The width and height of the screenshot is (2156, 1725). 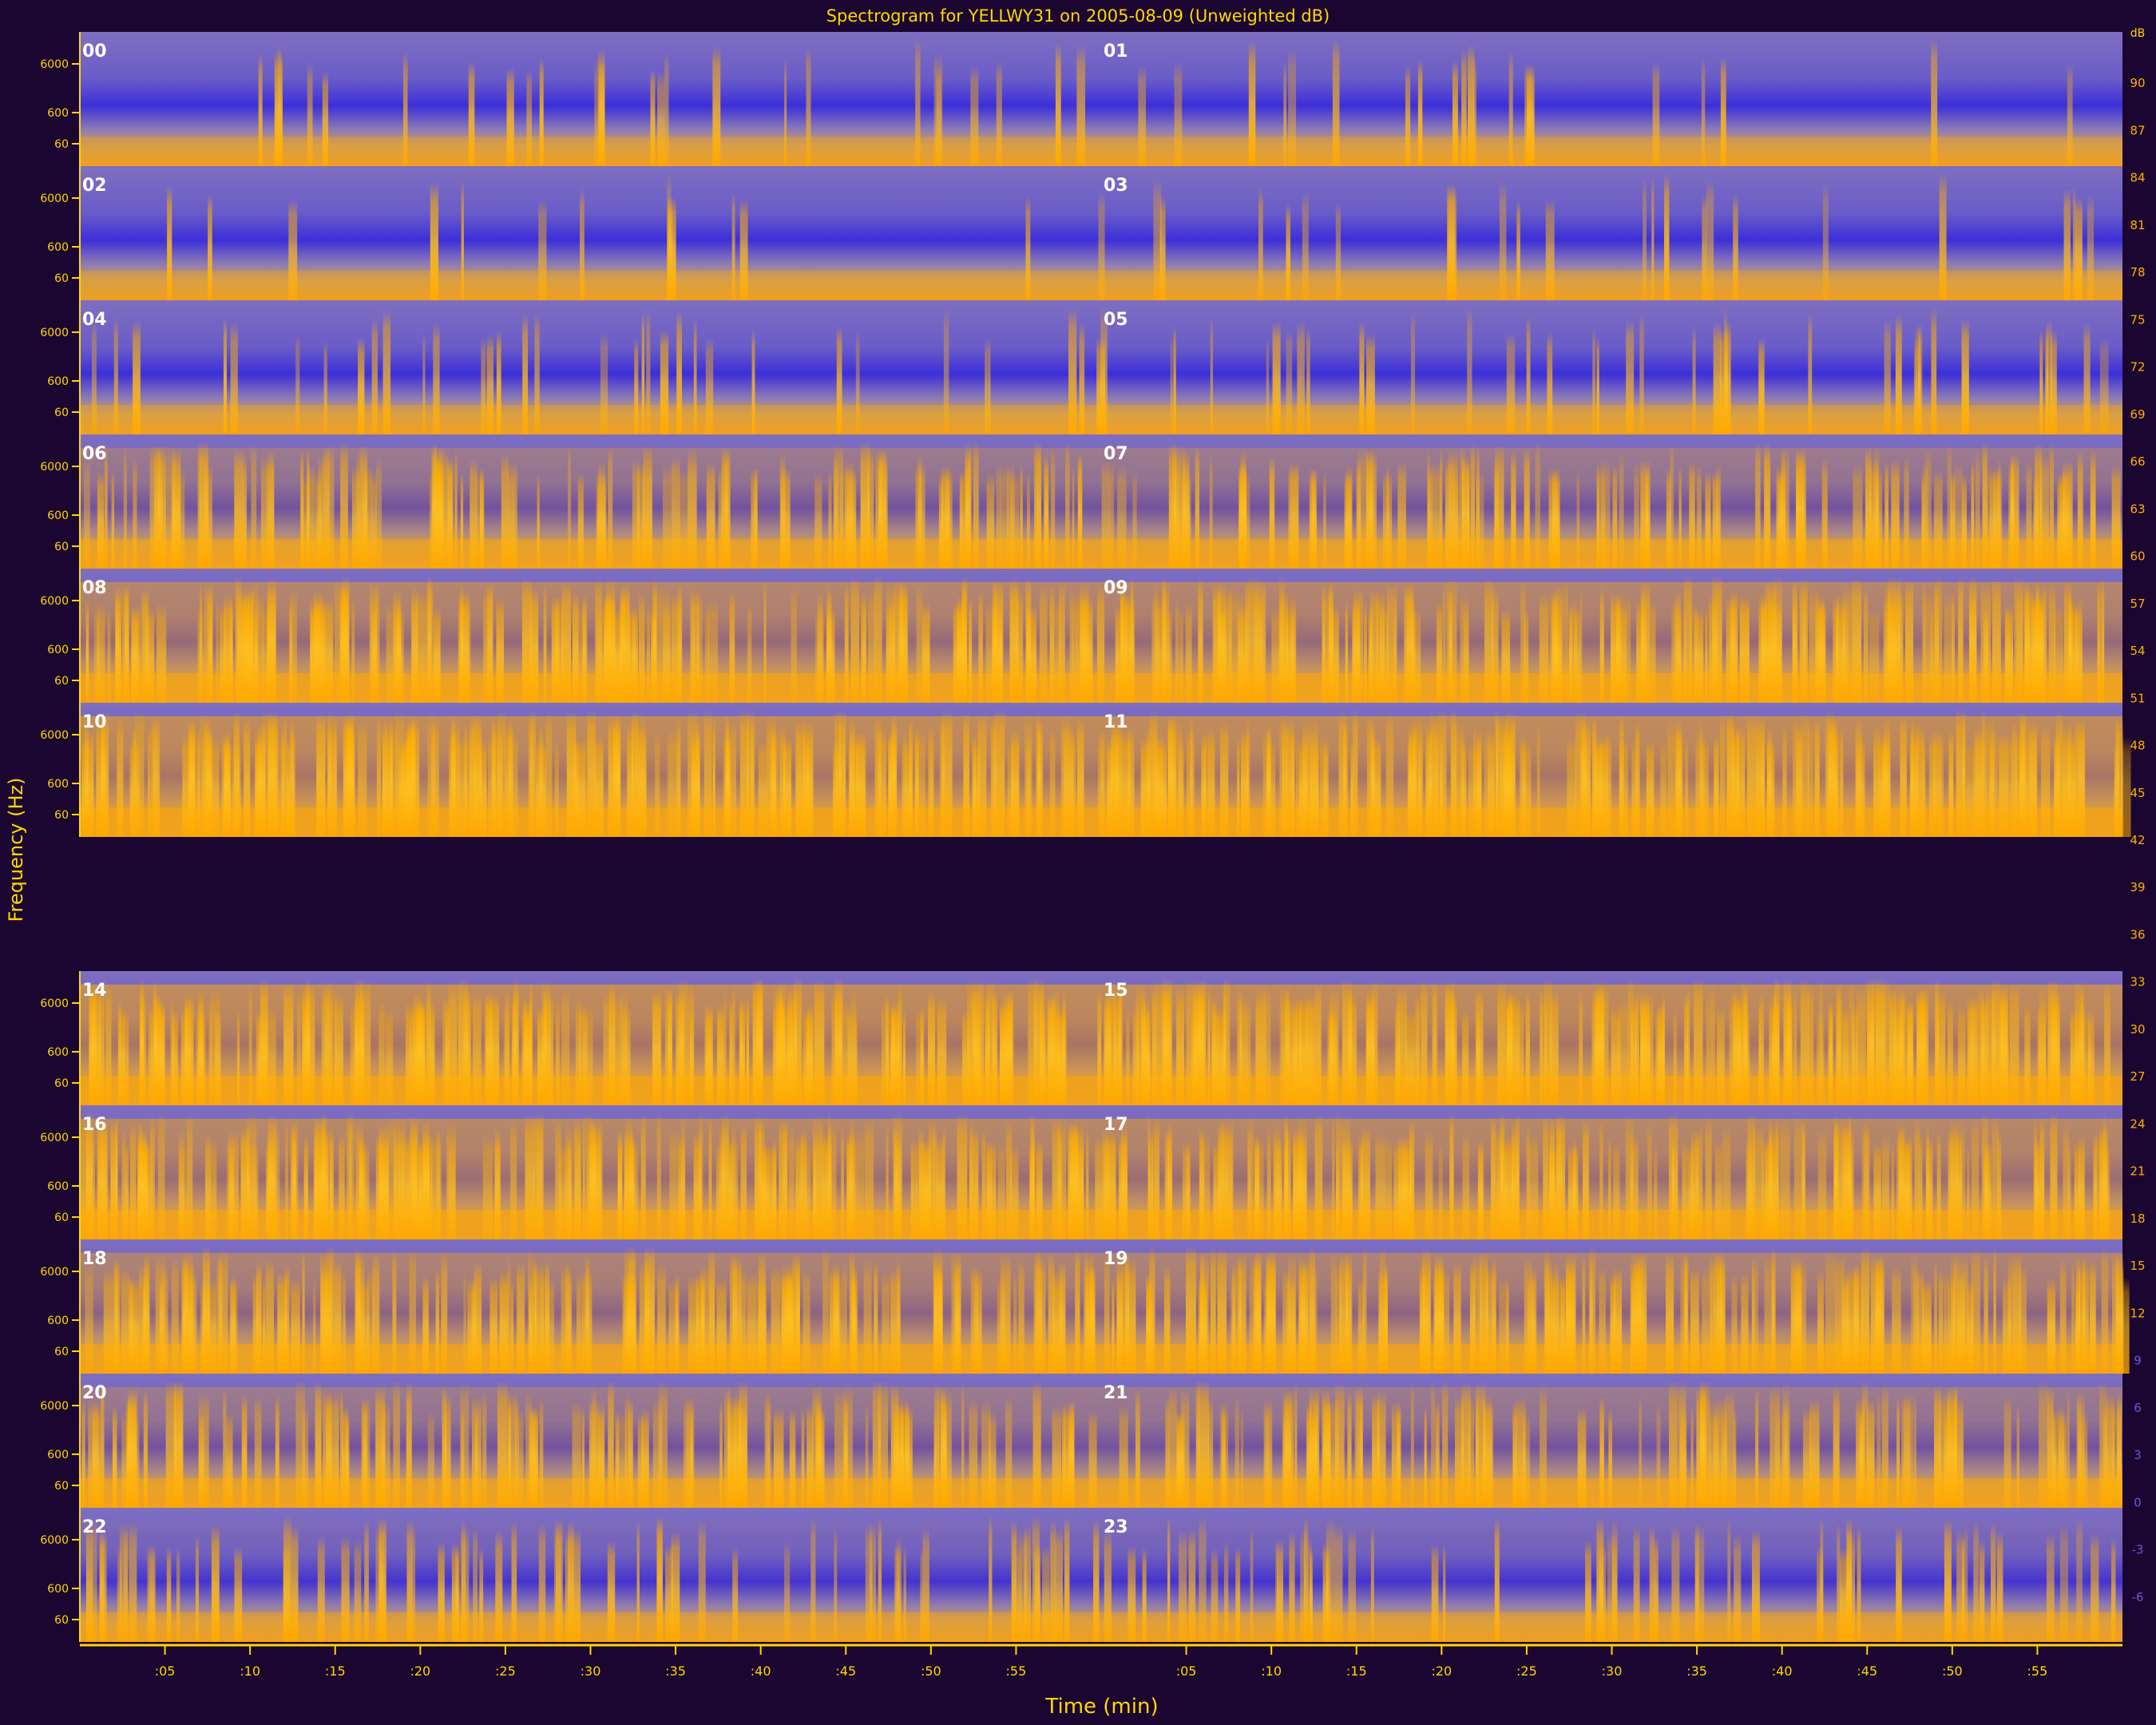 I want to click on x-tick-label-right: :20, so click(x=1441, y=1672).